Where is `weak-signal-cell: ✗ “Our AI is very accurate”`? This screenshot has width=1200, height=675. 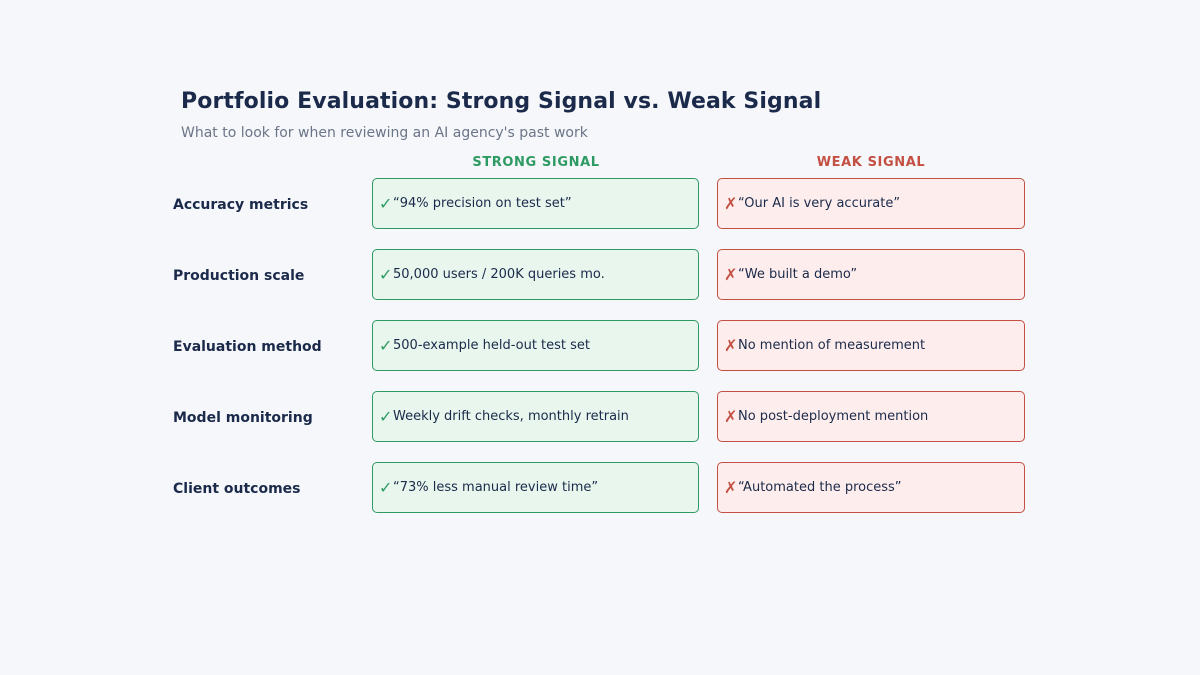 weak-signal-cell: ✗ “Our AI is very accurate” is located at coordinates (871, 203).